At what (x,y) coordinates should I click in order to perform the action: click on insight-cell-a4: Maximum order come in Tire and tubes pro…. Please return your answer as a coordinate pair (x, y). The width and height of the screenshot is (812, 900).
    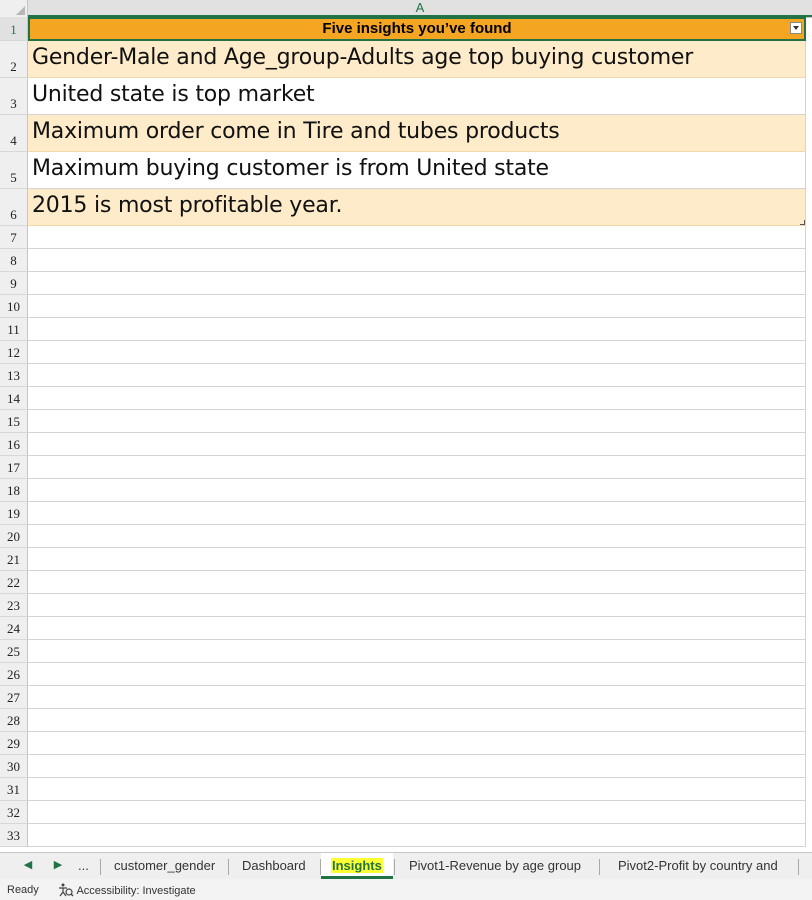
    Looking at the image, I should click on (417, 133).